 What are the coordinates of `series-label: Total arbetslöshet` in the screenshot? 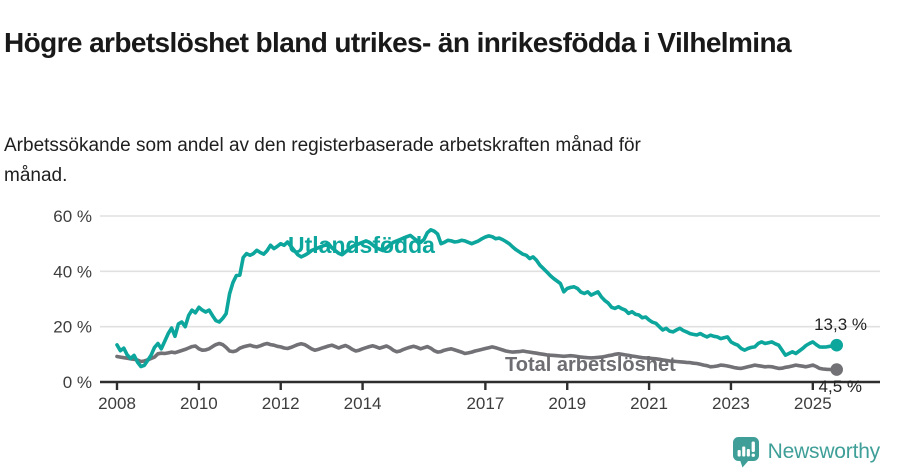 It's located at (590, 365).